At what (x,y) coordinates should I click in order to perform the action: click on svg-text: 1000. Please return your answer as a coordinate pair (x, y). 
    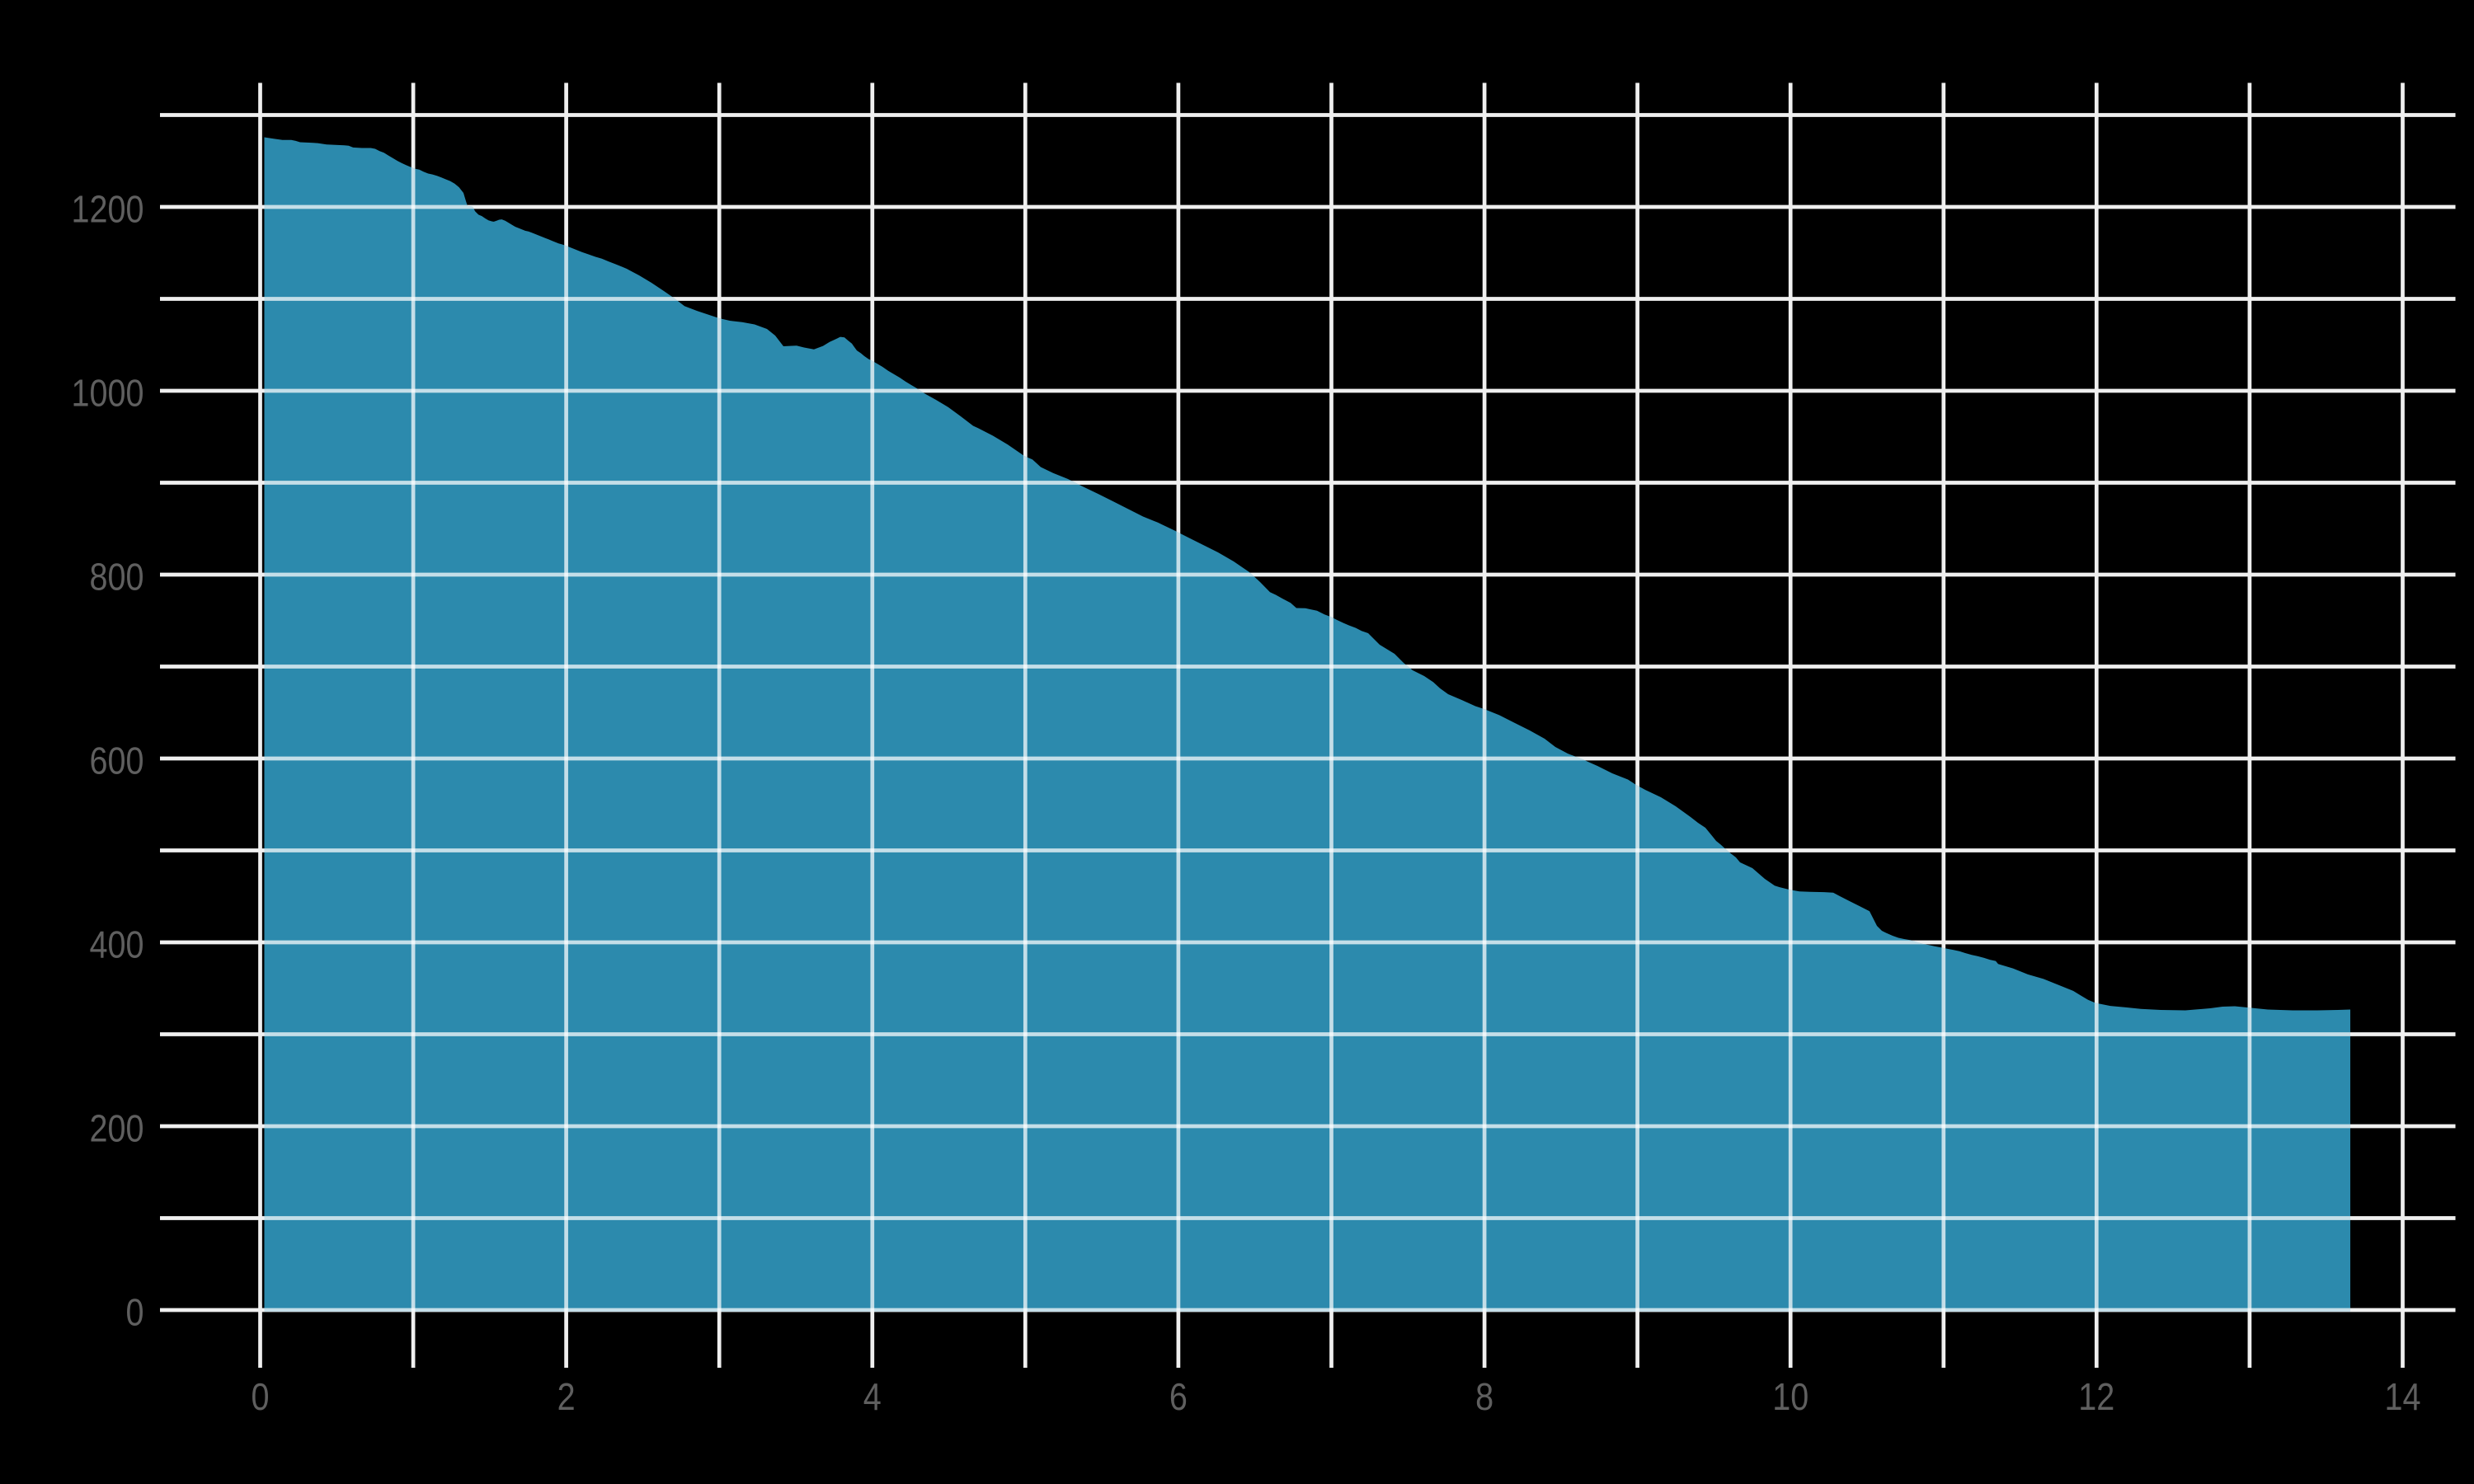
    Looking at the image, I should click on (108, 394).